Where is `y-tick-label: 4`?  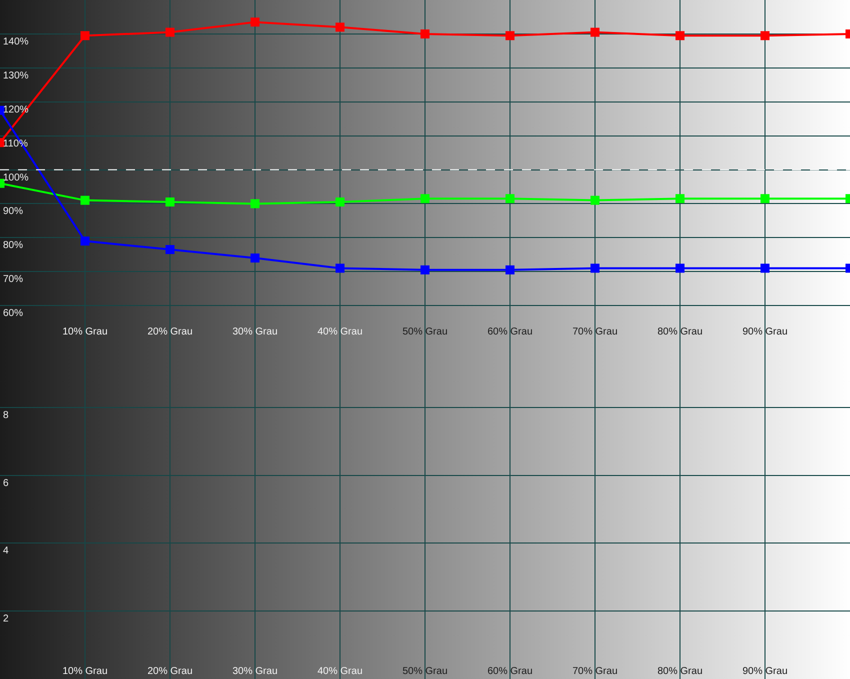
y-tick-label: 4 is located at coordinates (6, 551).